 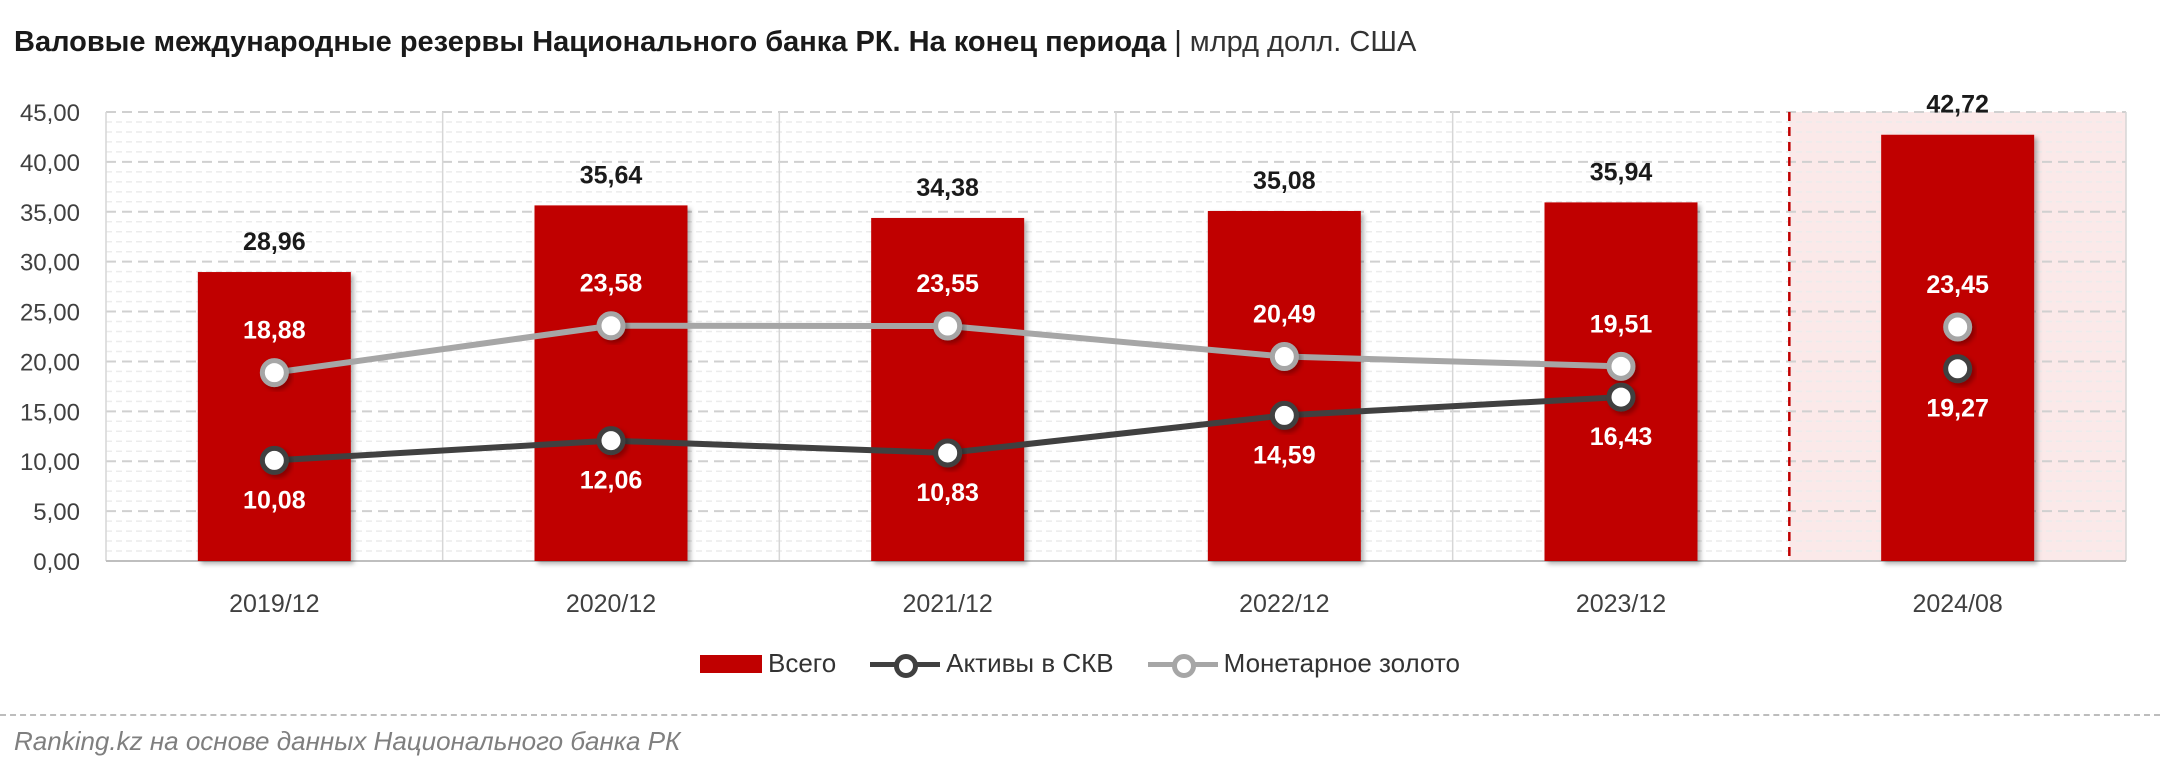 I want to click on y-tick-label: 40,00, so click(x=50, y=163).